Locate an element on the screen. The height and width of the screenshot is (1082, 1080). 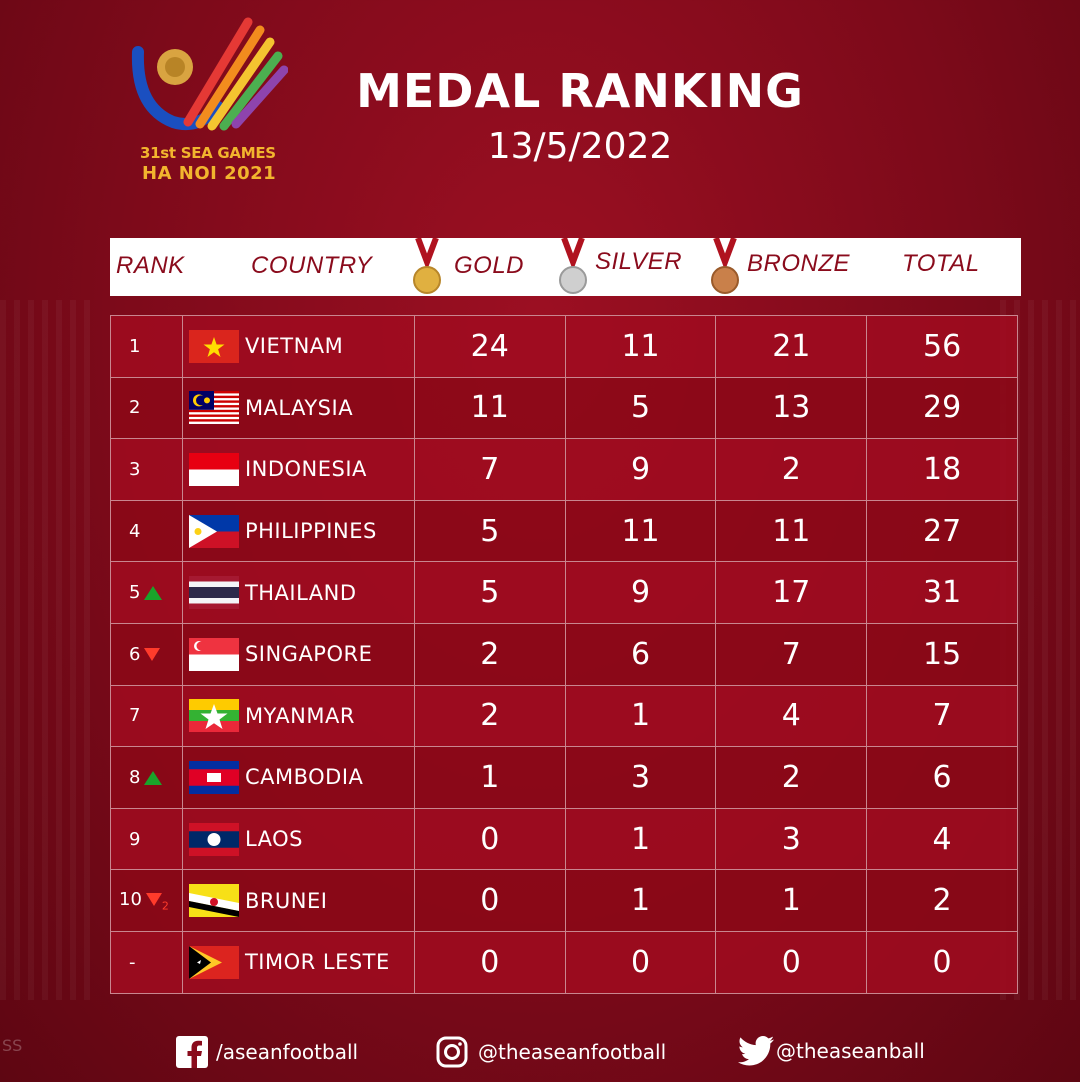
header-bronze: BRONZE is located at coordinates (799, 263).